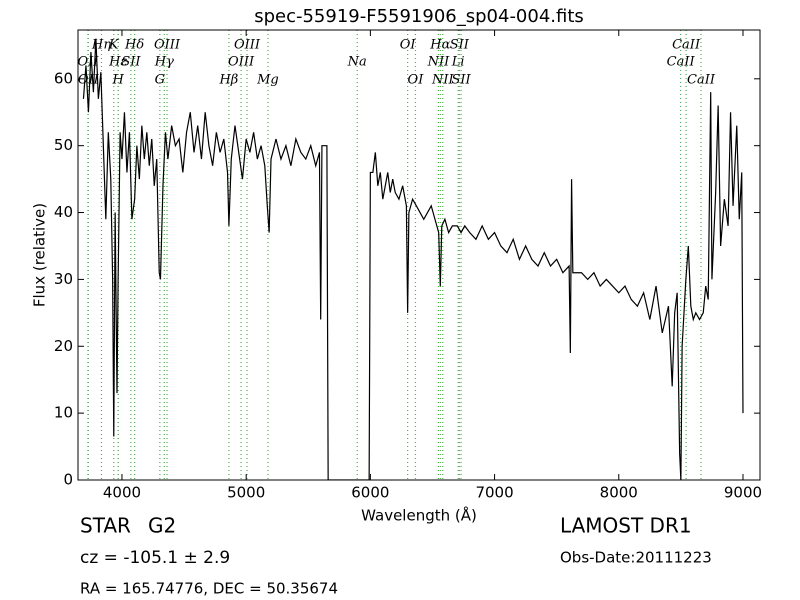 The width and height of the screenshot is (800, 600). Describe the element at coordinates (357, 62) in the screenshot. I see `spectral-line-label: Na` at that location.